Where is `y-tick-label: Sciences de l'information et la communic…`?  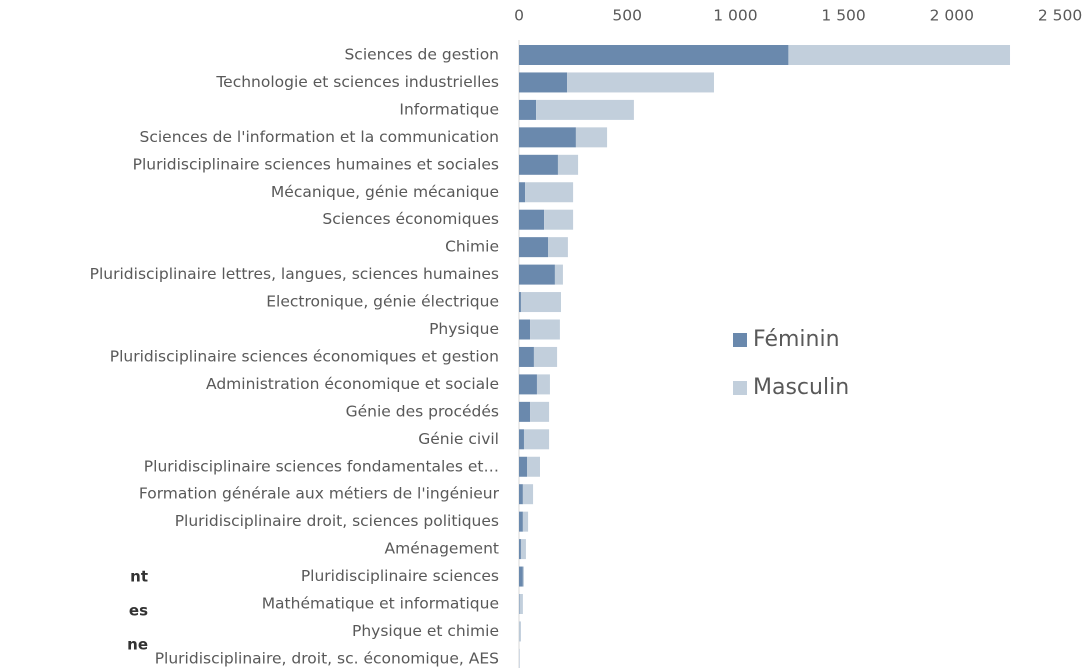
y-tick-label: Sciences de l'information et la communic… is located at coordinates (319, 137).